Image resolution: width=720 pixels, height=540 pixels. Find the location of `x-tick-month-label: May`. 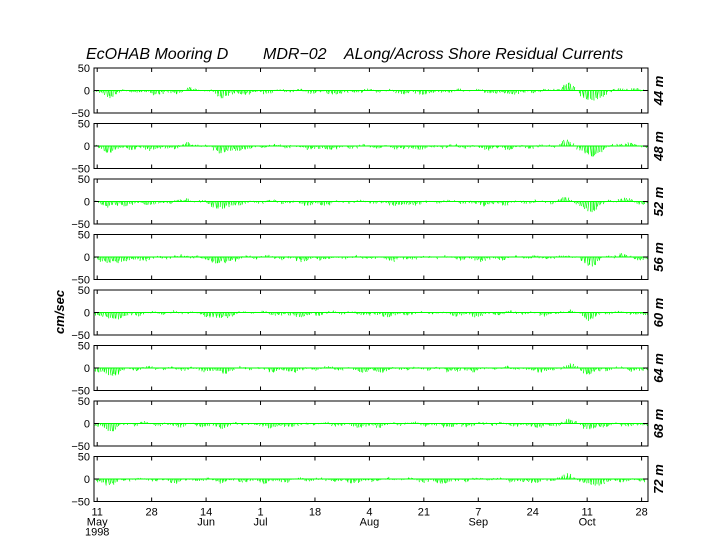

x-tick-month-label: May is located at coordinates (97, 523).